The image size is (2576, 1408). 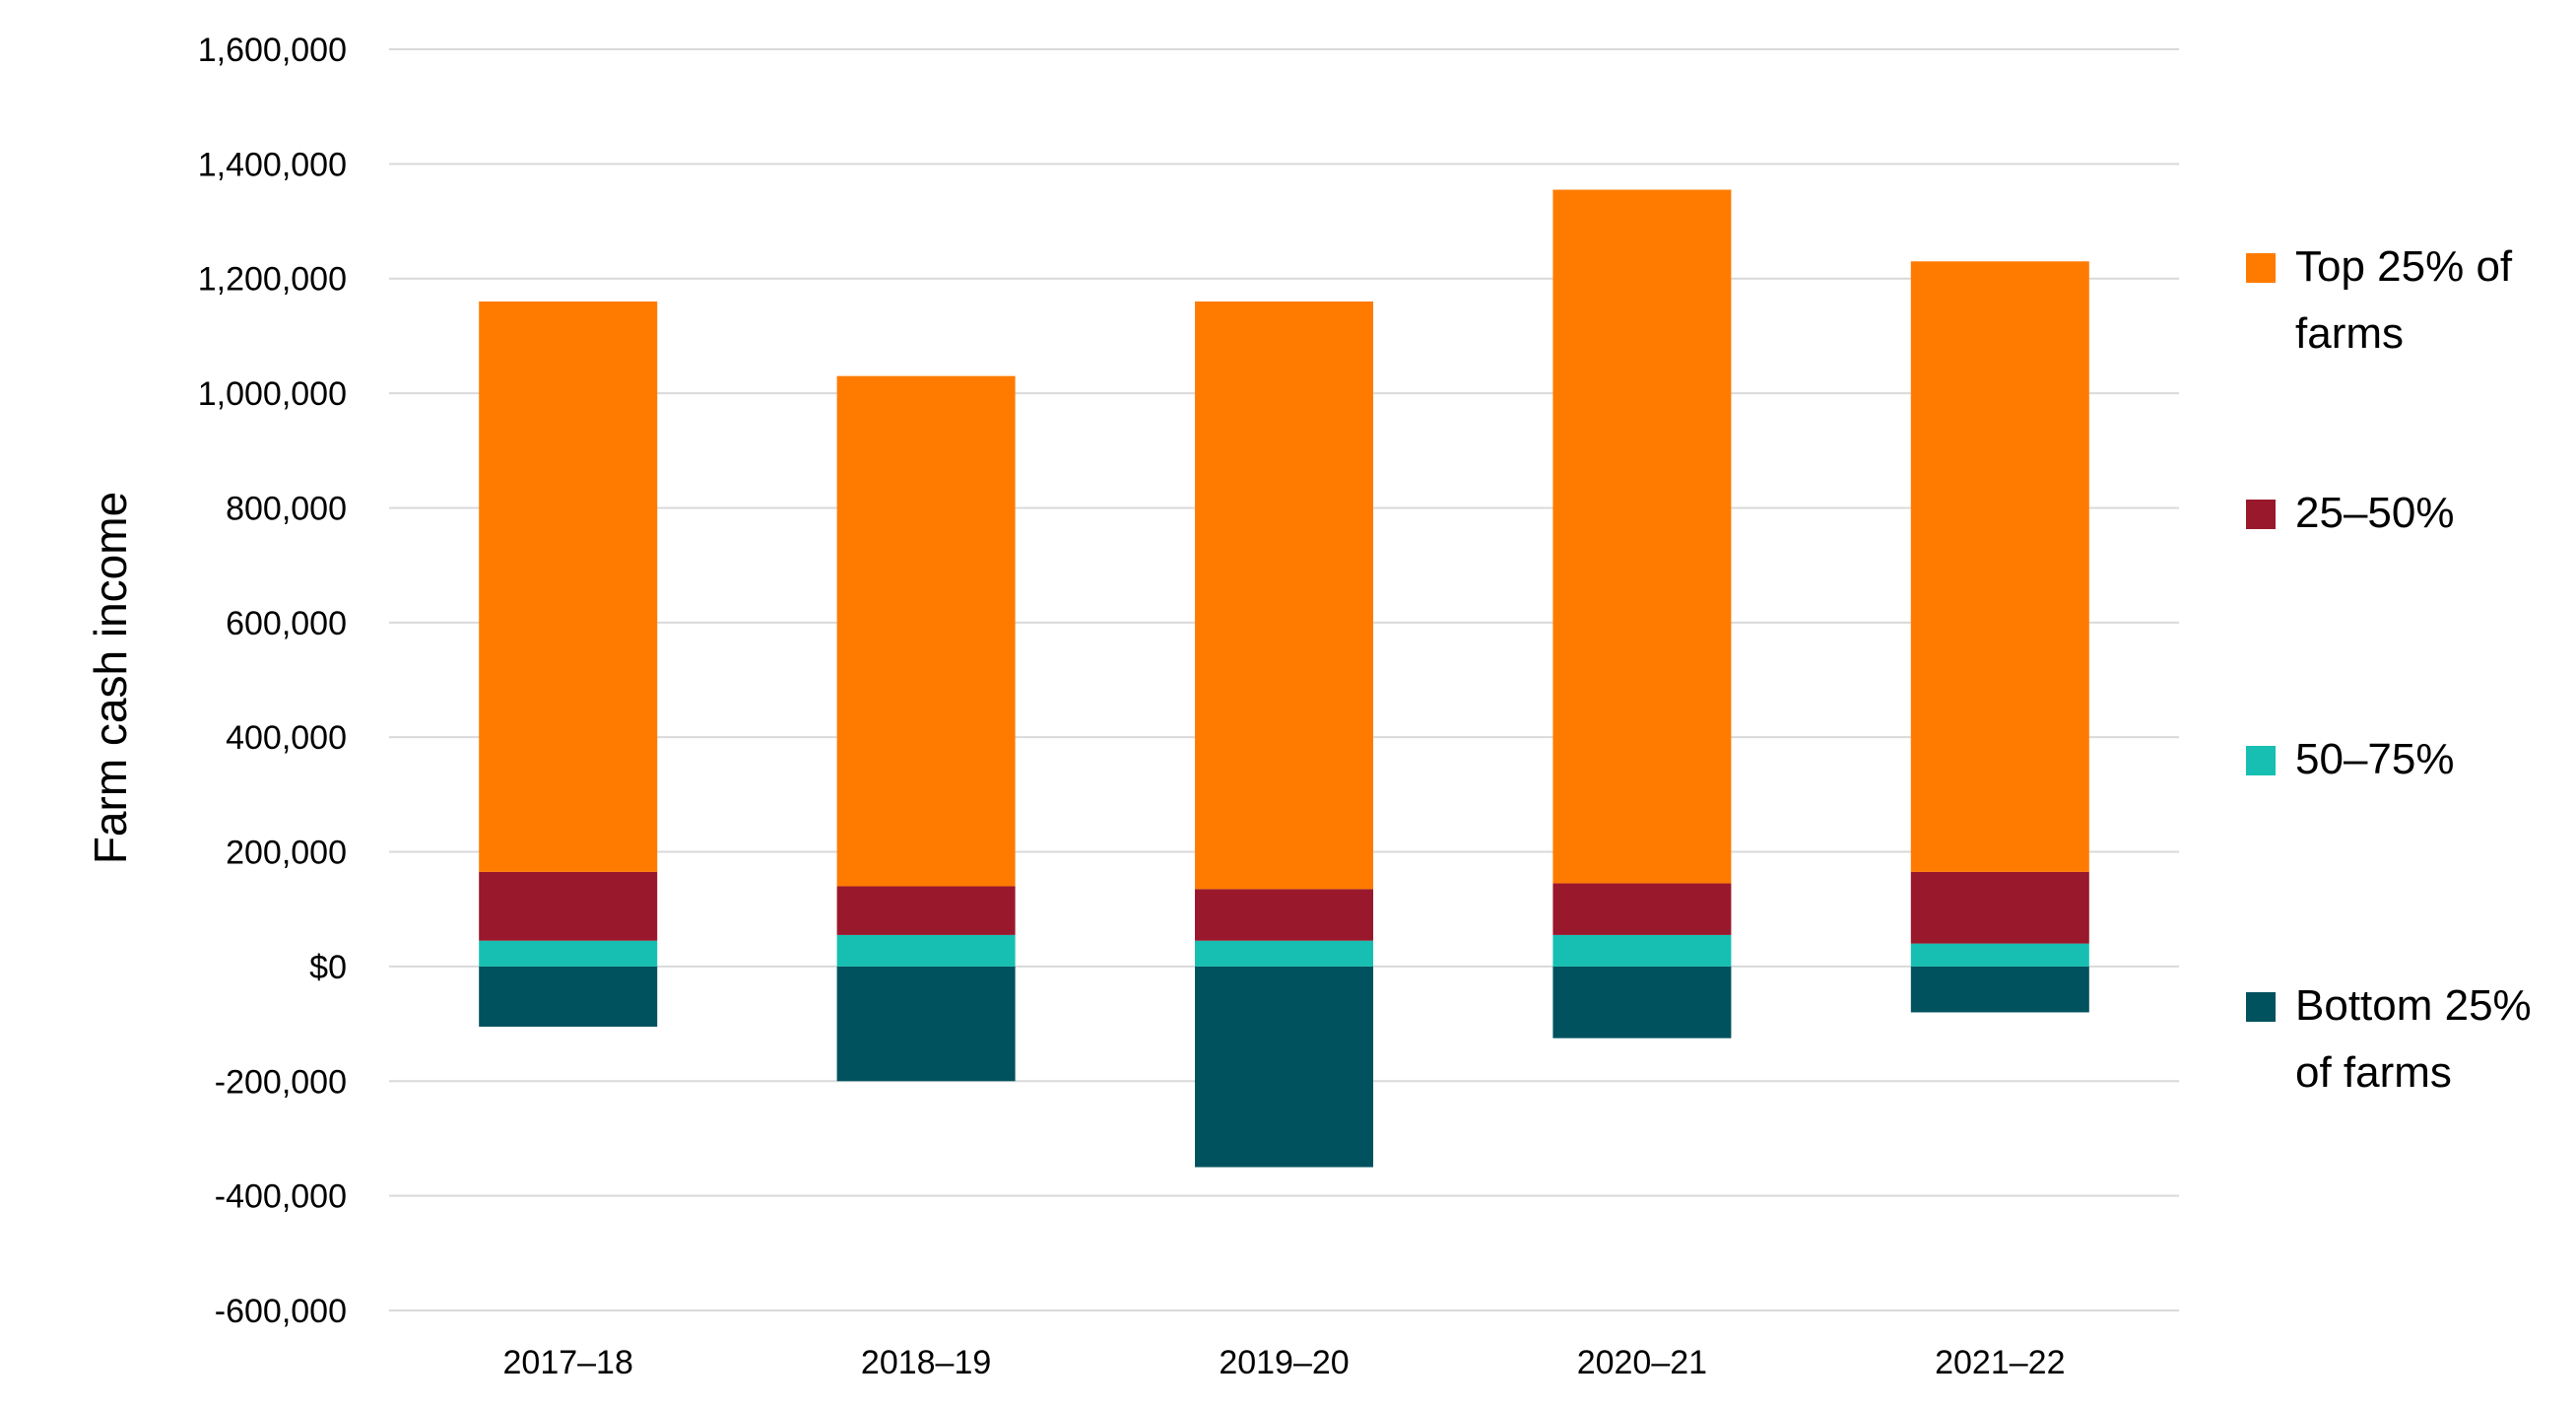 I want to click on x-tick-label: 2018–19, so click(x=926, y=1362).